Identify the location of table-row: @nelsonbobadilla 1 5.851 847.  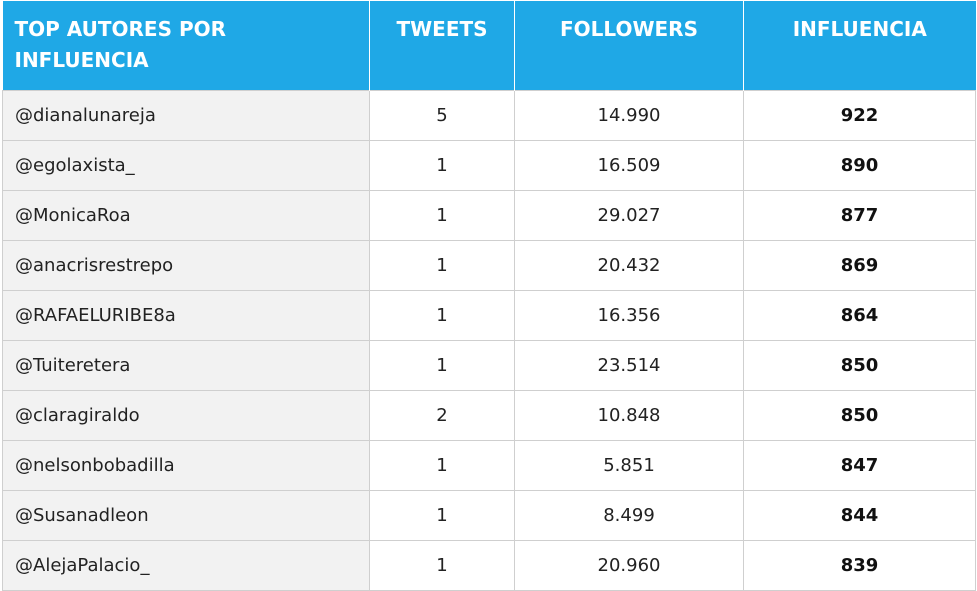
(489, 465).